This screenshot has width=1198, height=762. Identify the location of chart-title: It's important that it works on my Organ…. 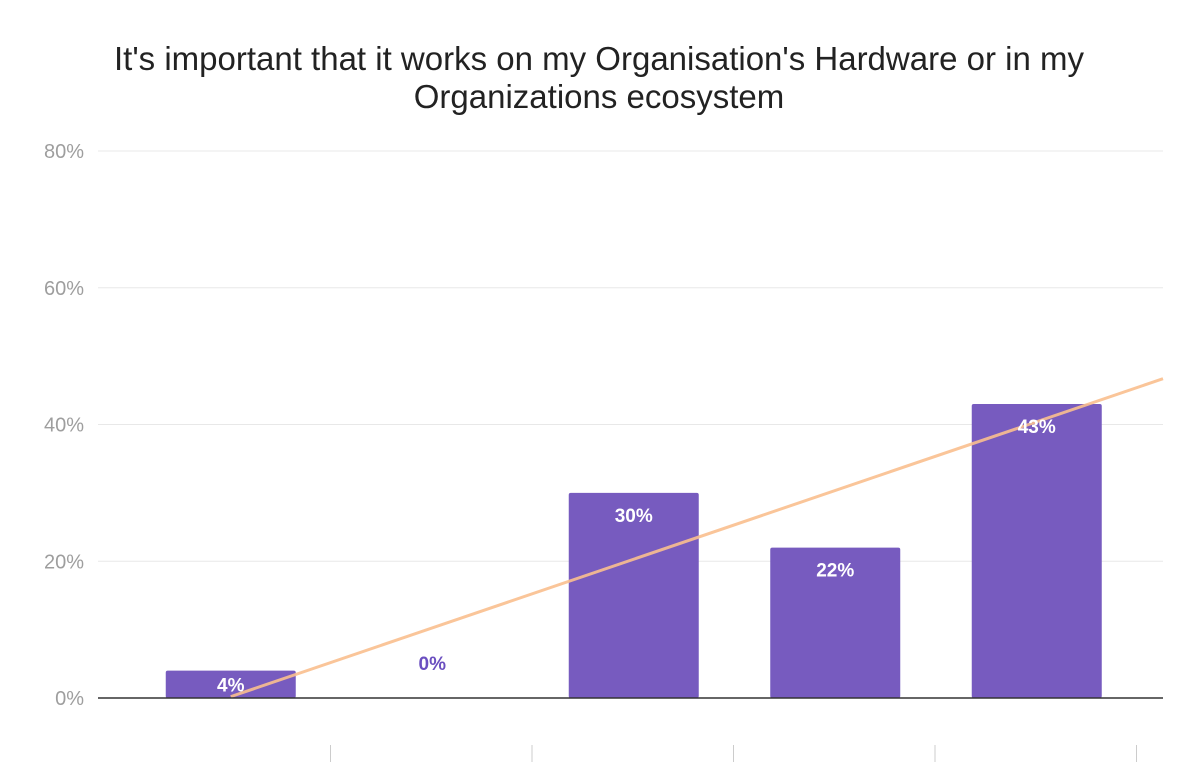
(599, 78).